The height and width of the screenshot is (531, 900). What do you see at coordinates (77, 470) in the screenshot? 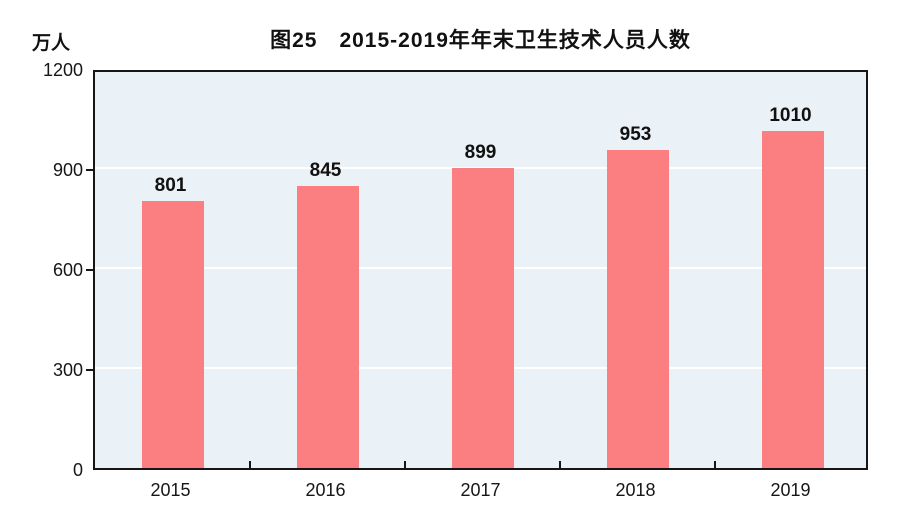
I see `y-axis-label: 0` at bounding box center [77, 470].